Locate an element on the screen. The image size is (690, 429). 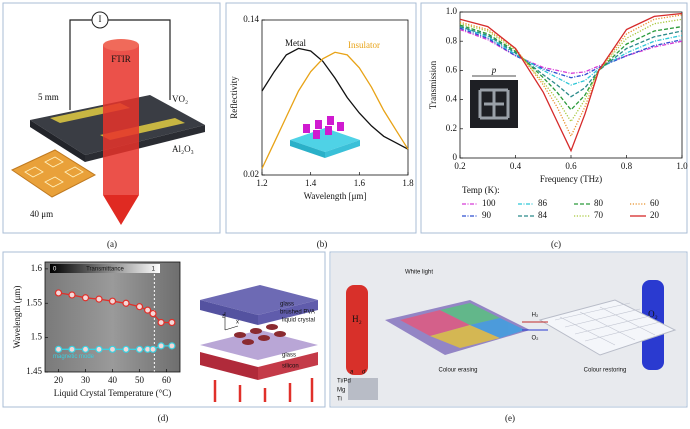
layer-label: brushed PVA is located at coordinates (297, 313).